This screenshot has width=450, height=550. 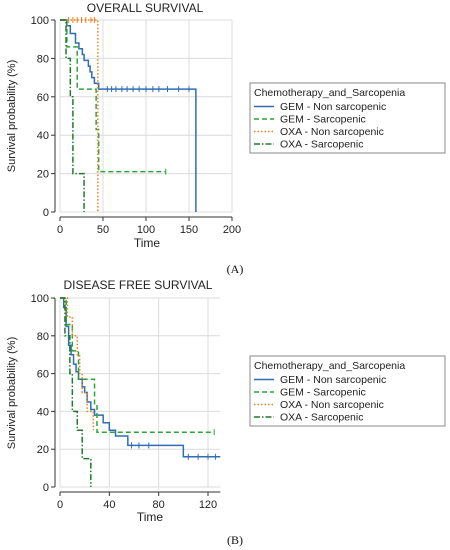 I want to click on chart-a-grid, so click(x=146, y=116).